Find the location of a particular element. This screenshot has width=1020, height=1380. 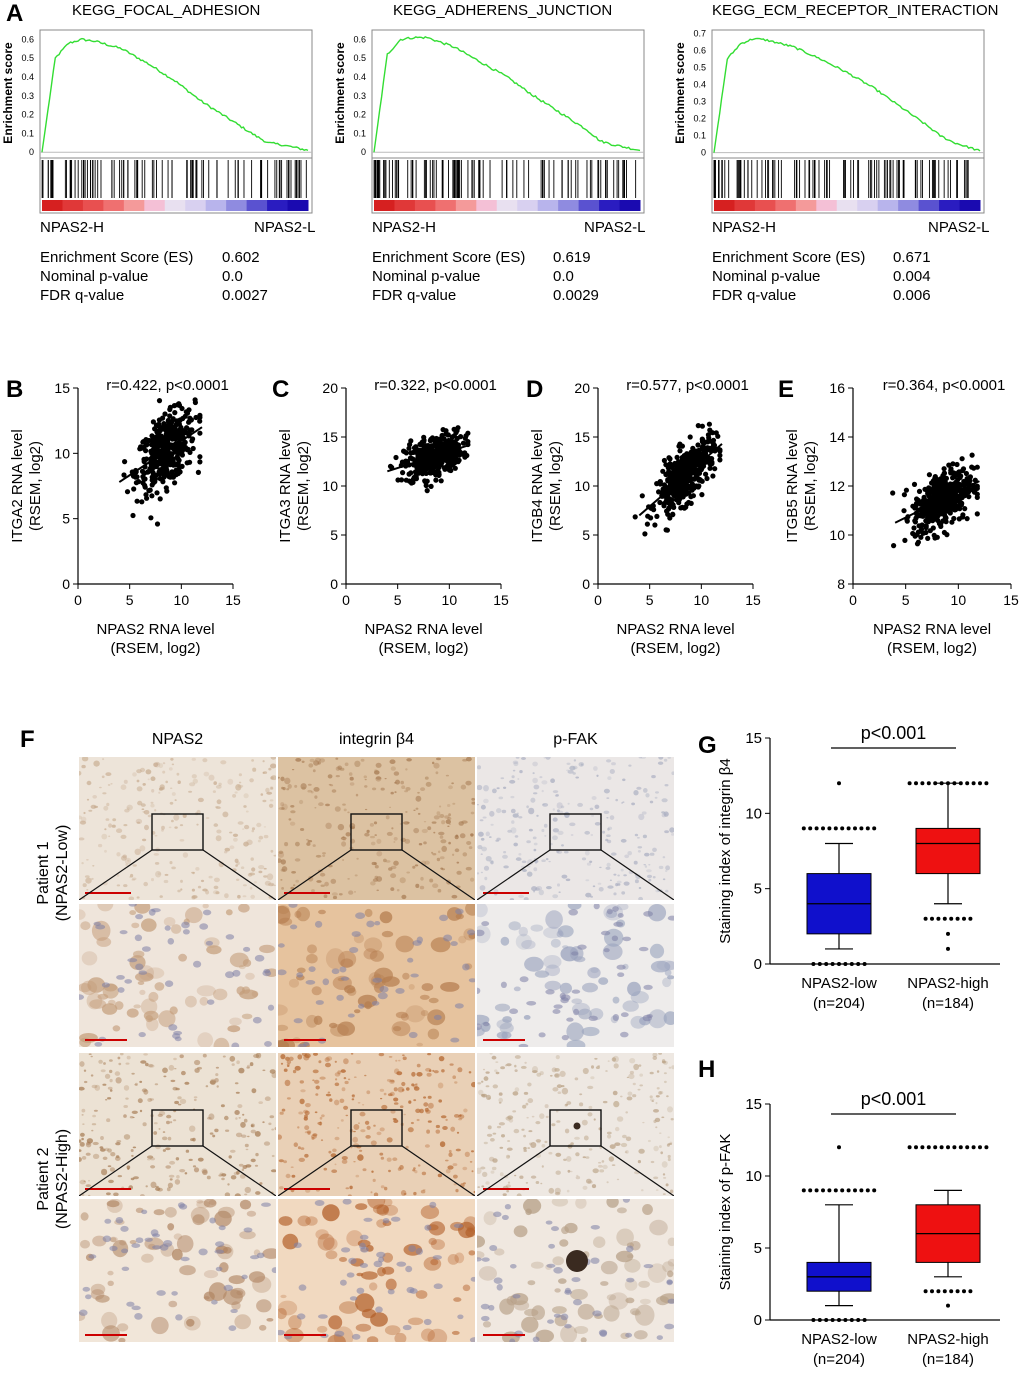

box-npas2-high is located at coordinates (948, 1226).